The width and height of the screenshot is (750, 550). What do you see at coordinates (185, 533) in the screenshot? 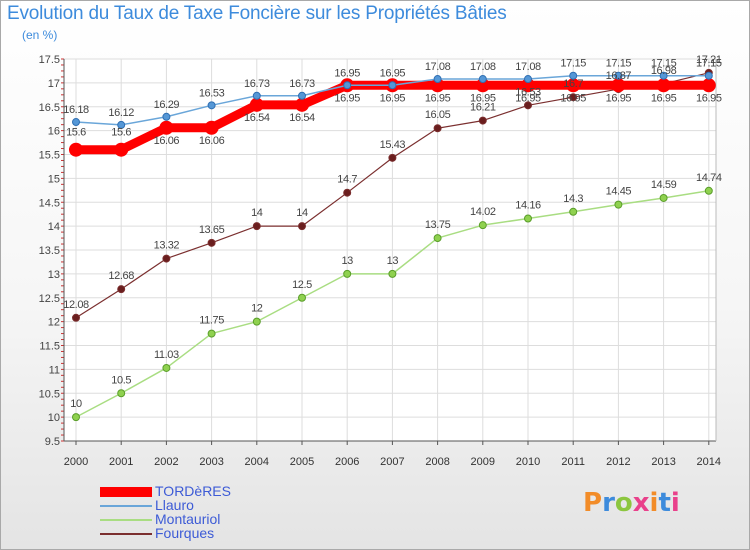
I see `legend-label: Fourques` at bounding box center [185, 533].